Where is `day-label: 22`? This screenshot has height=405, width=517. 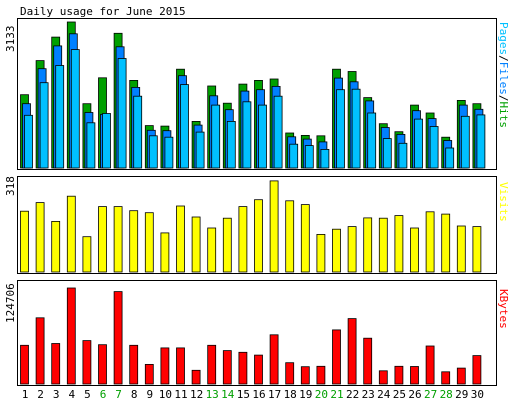
day-label: 22 is located at coordinates (352, 394).